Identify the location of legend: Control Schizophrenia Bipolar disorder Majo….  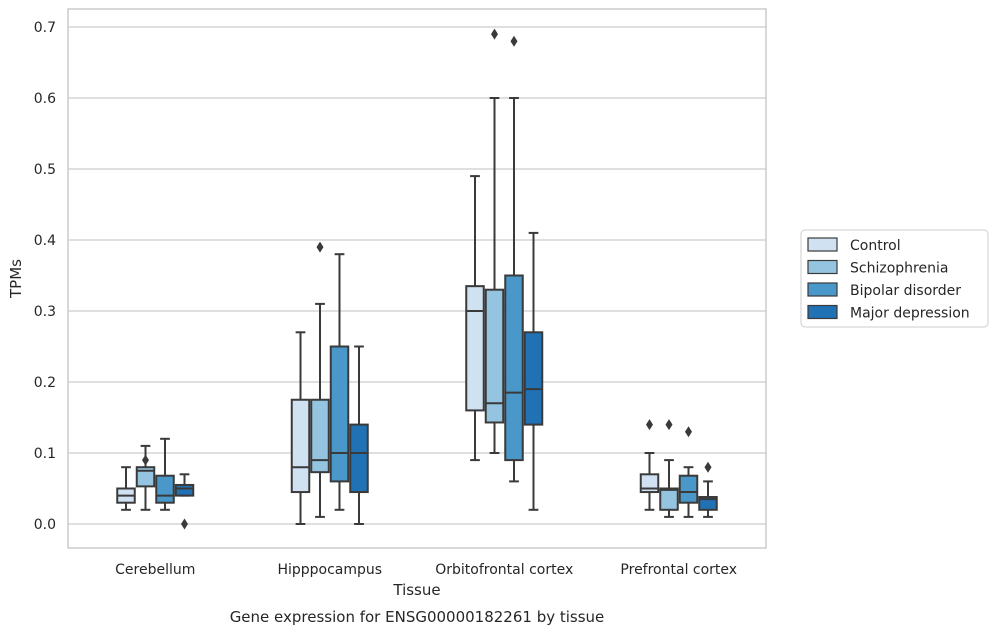
(894, 278).